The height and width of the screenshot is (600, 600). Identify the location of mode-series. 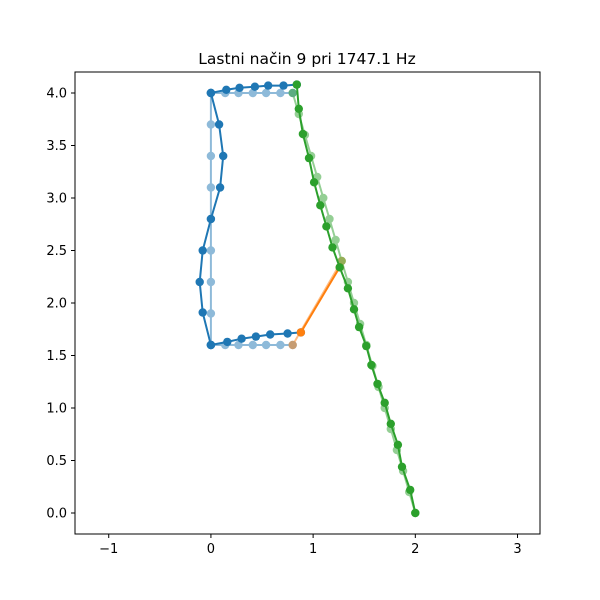
(250, 215).